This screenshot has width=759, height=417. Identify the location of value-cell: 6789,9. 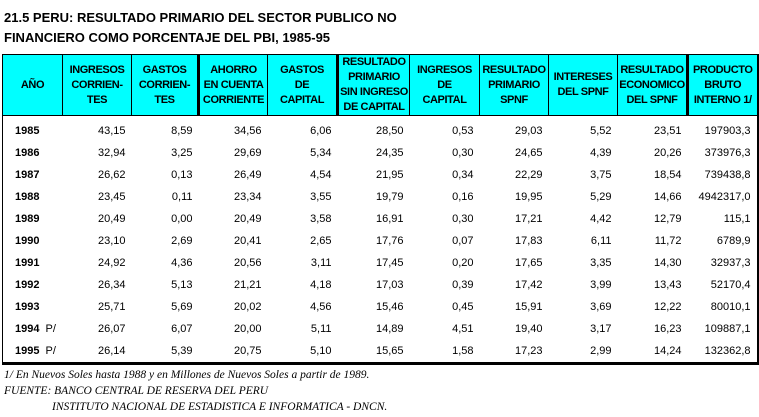
(733, 241).